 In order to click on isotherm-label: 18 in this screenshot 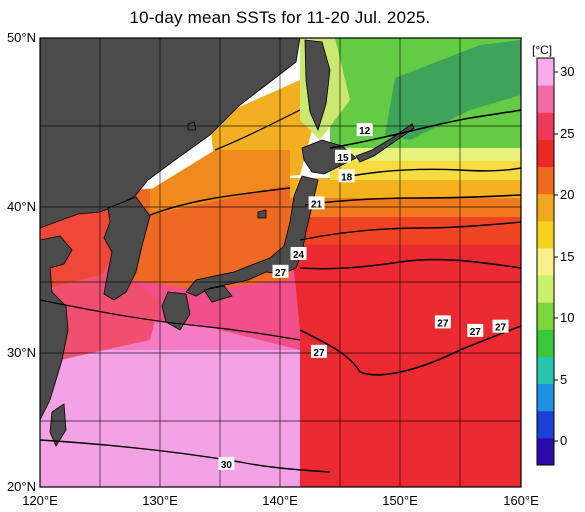, I will do `click(346, 176)`.